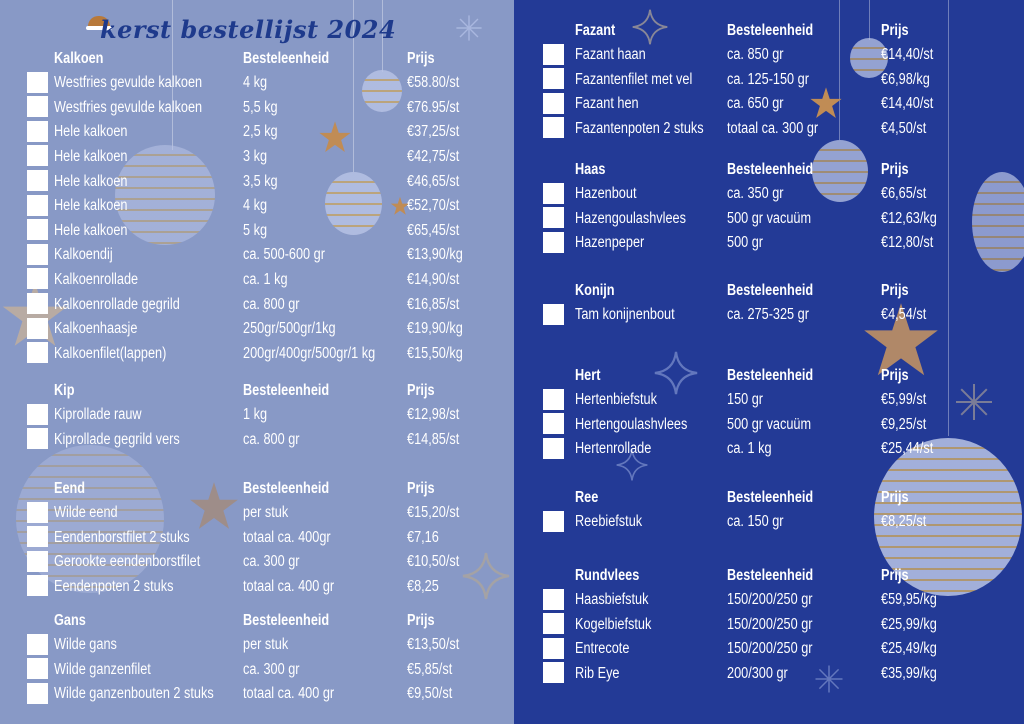 This screenshot has width=1024, height=724. I want to click on order-unit: 200/300 gr, so click(757, 673).